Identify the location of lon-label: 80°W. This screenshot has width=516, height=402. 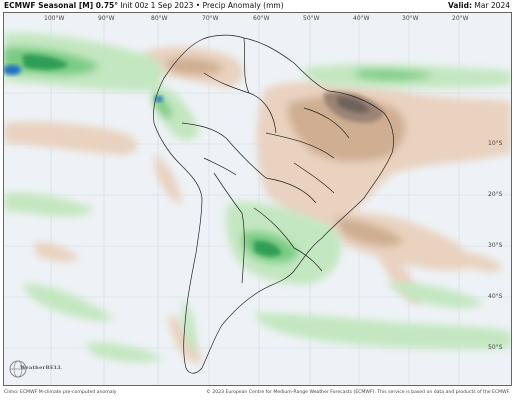
(159, 18).